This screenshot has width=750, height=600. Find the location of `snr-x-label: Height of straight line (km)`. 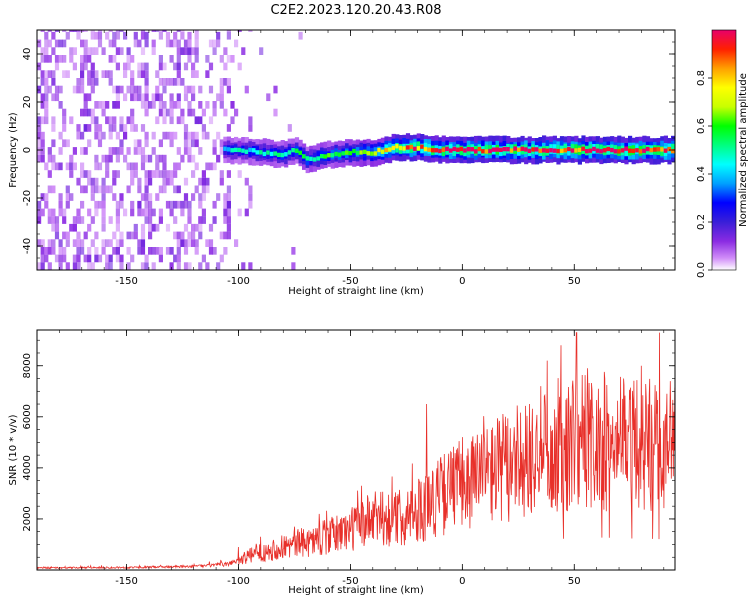

snr-x-label: Height of straight line (km) is located at coordinates (356, 590).